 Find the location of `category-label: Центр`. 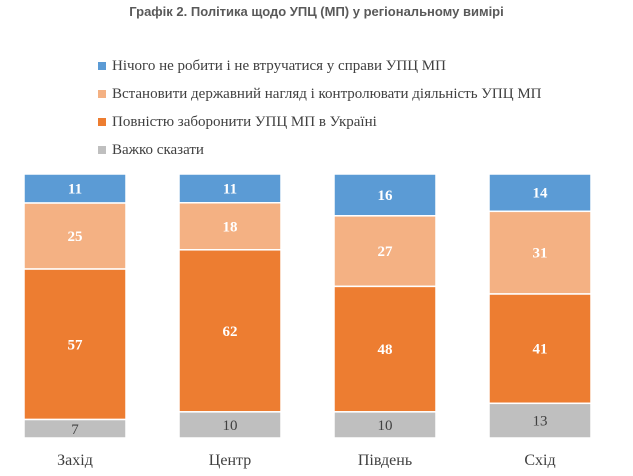

category-label: Центр is located at coordinates (230, 460).